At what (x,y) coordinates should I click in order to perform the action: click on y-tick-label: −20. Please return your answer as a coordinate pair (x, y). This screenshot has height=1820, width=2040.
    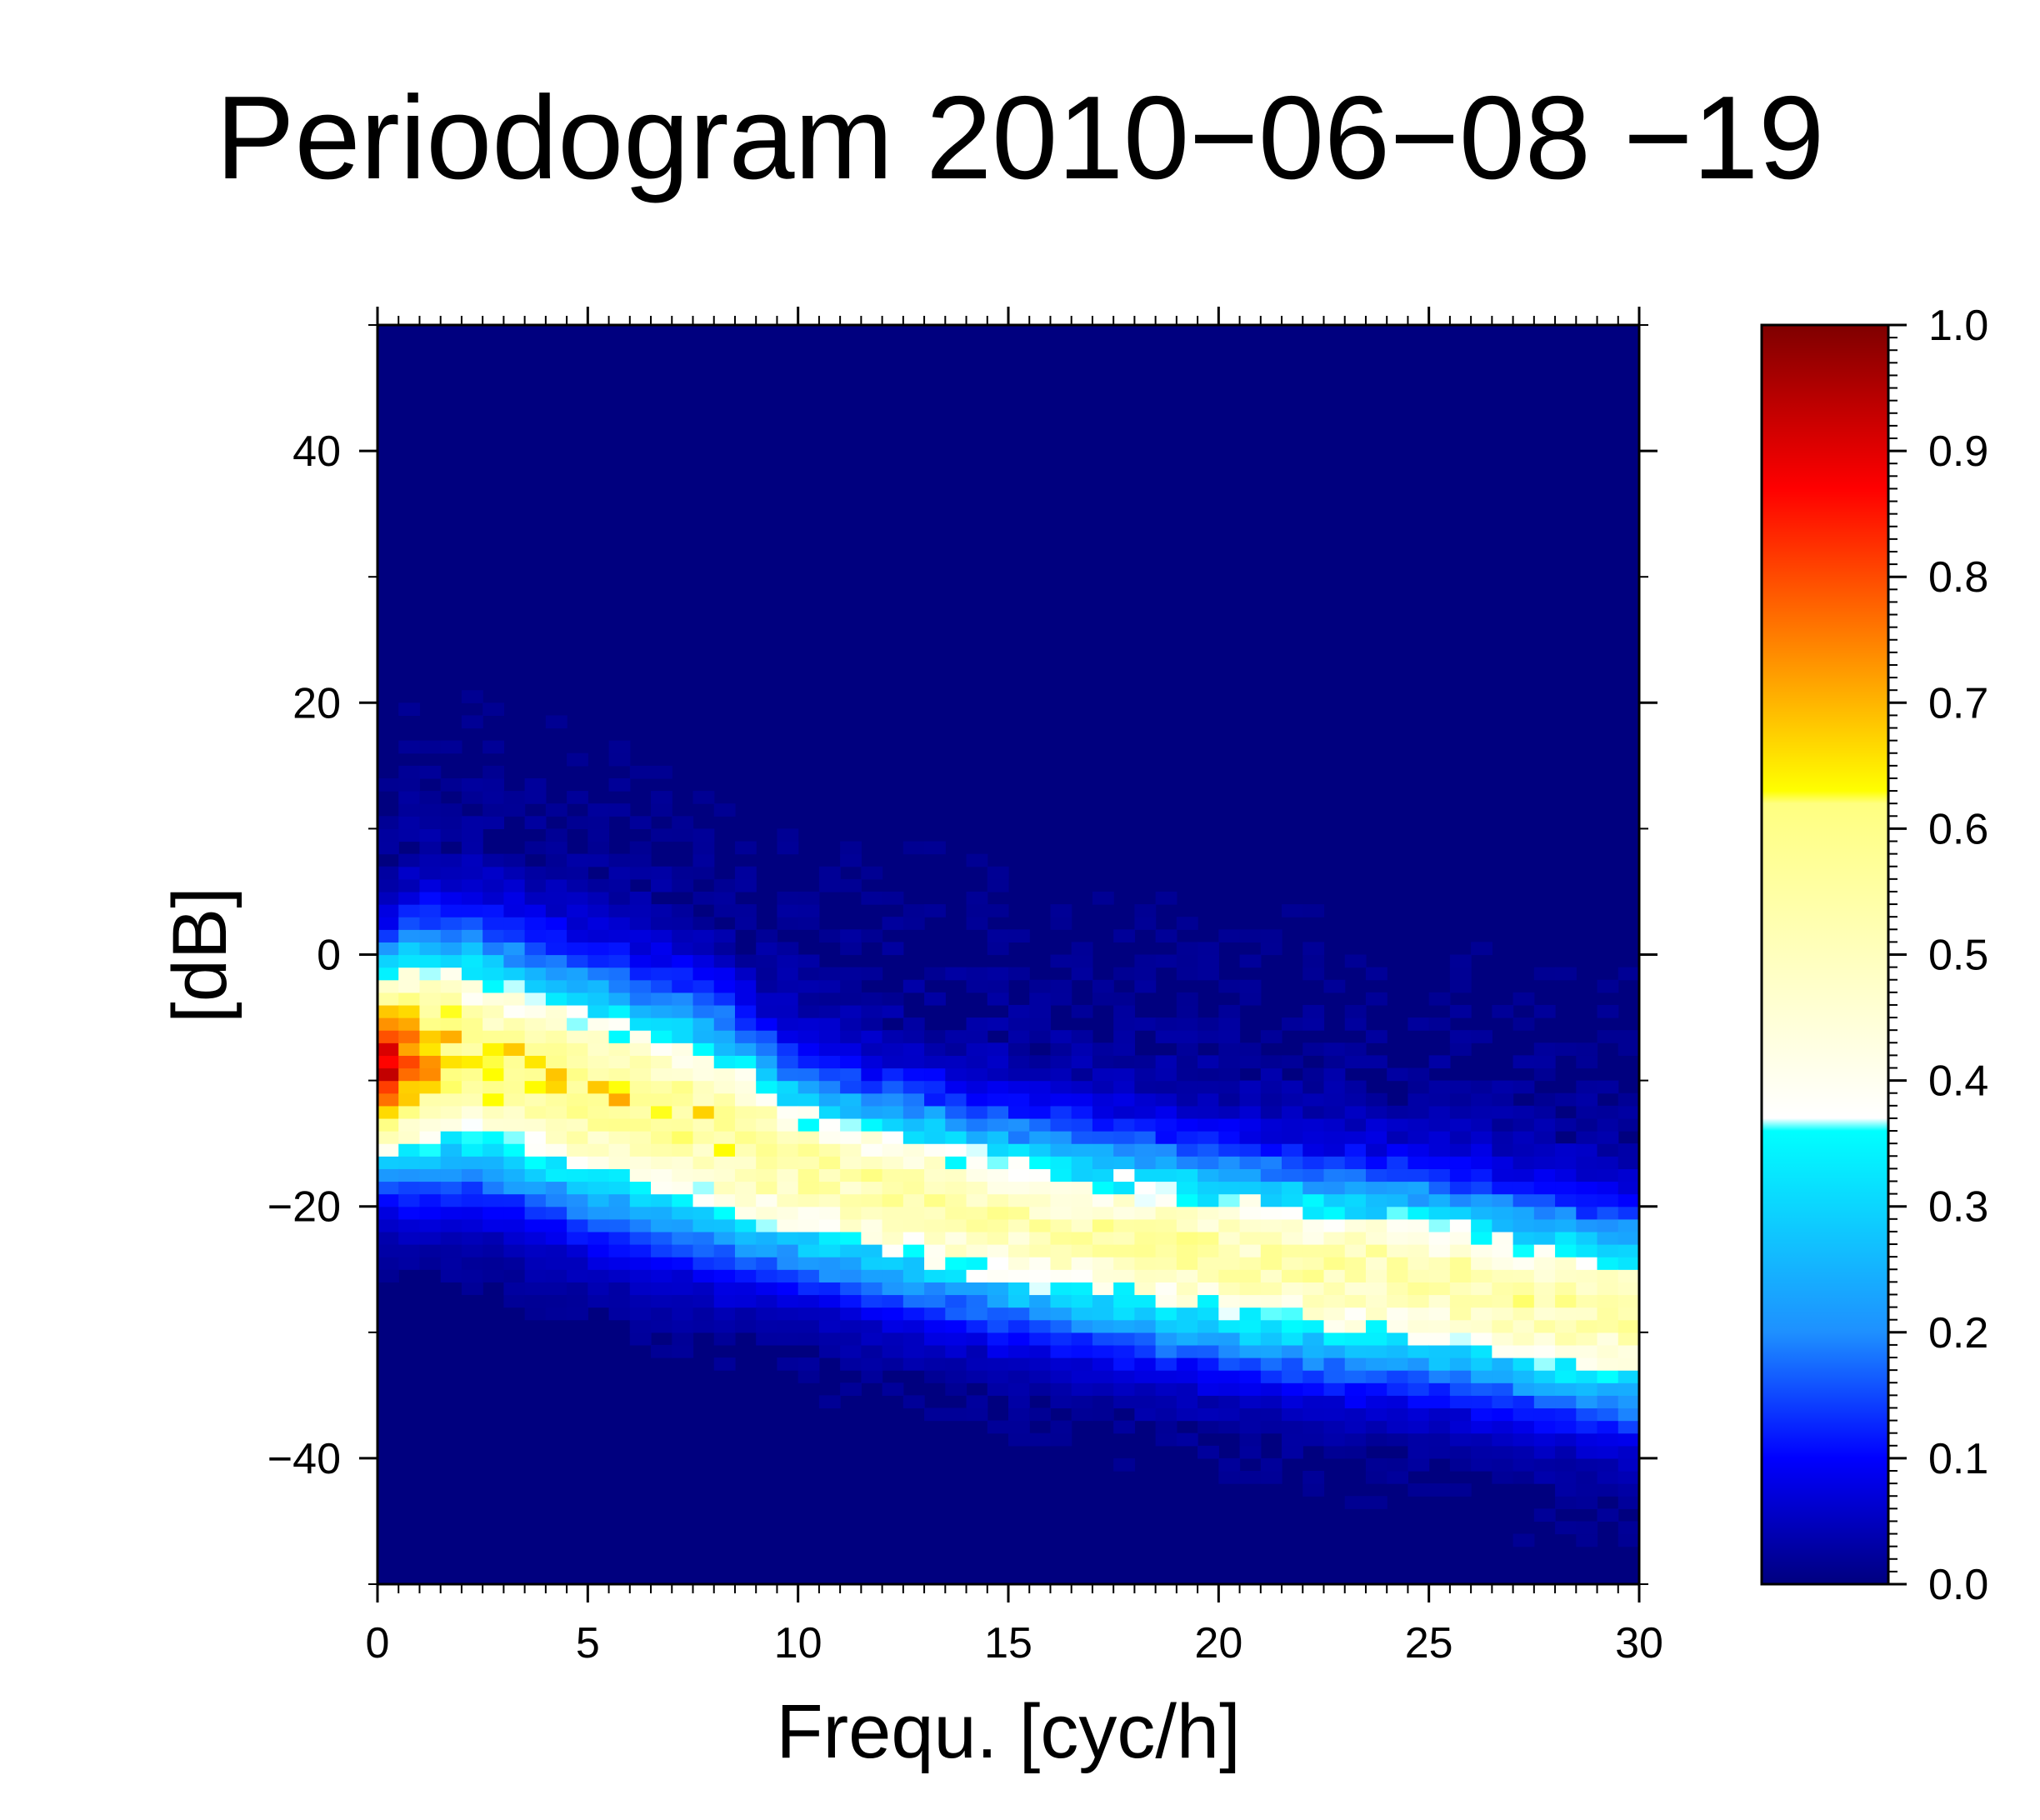
    Looking at the image, I should click on (304, 1207).